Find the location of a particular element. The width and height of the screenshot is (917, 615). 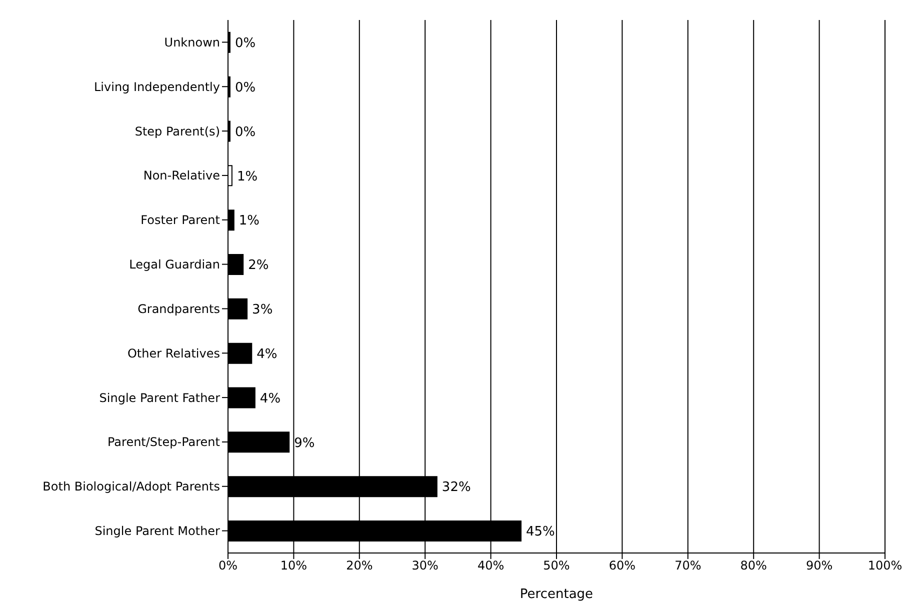

y-tick-label: Step Parent(s) is located at coordinates (177, 131).